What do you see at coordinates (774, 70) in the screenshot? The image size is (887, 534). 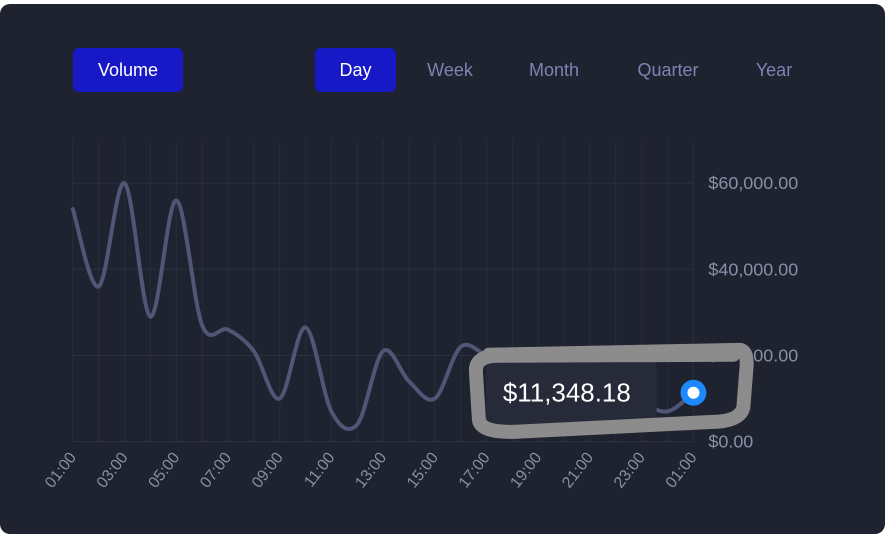 I see `tab-year: Year` at bounding box center [774, 70].